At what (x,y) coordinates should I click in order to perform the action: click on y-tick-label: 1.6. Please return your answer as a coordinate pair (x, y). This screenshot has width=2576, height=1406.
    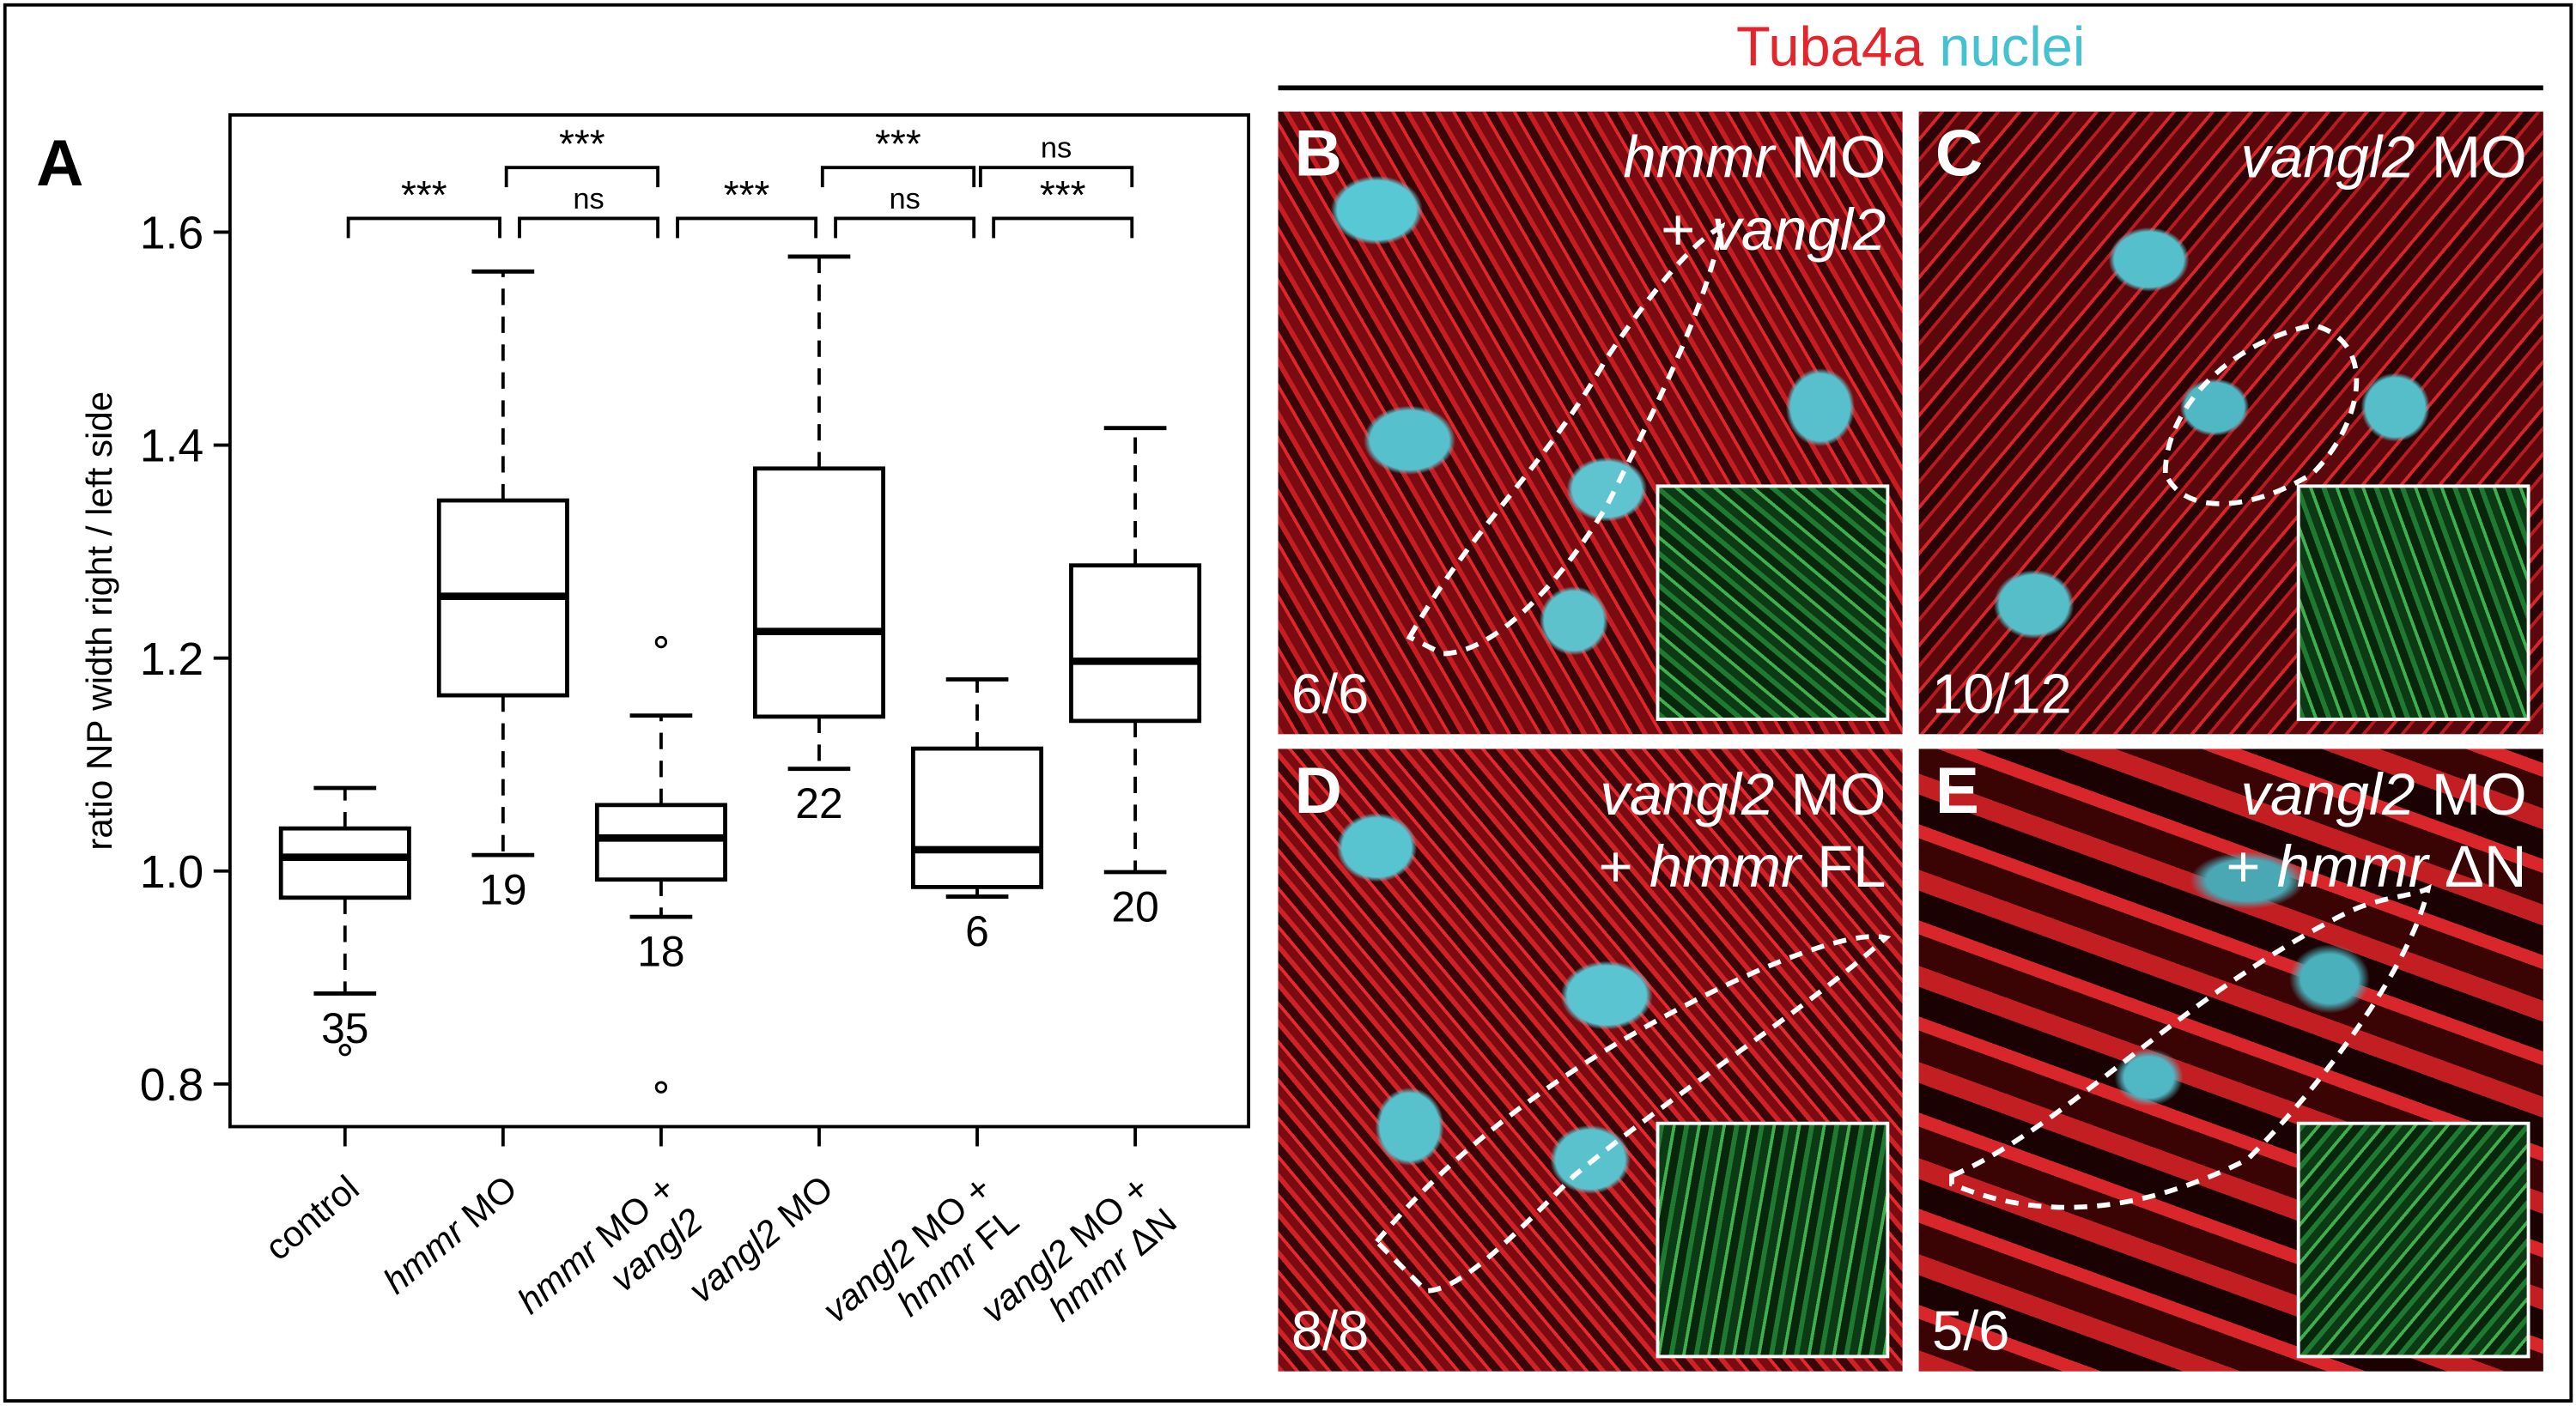
    Looking at the image, I should click on (172, 234).